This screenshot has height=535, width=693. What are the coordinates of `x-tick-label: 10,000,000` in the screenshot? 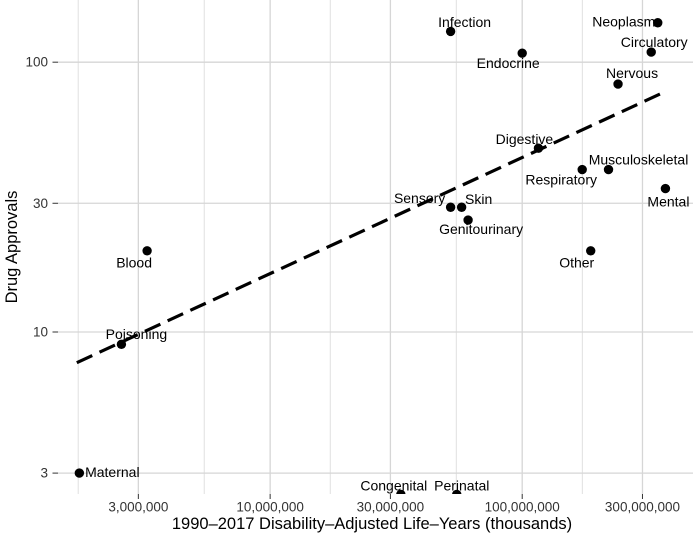 It's located at (270, 507).